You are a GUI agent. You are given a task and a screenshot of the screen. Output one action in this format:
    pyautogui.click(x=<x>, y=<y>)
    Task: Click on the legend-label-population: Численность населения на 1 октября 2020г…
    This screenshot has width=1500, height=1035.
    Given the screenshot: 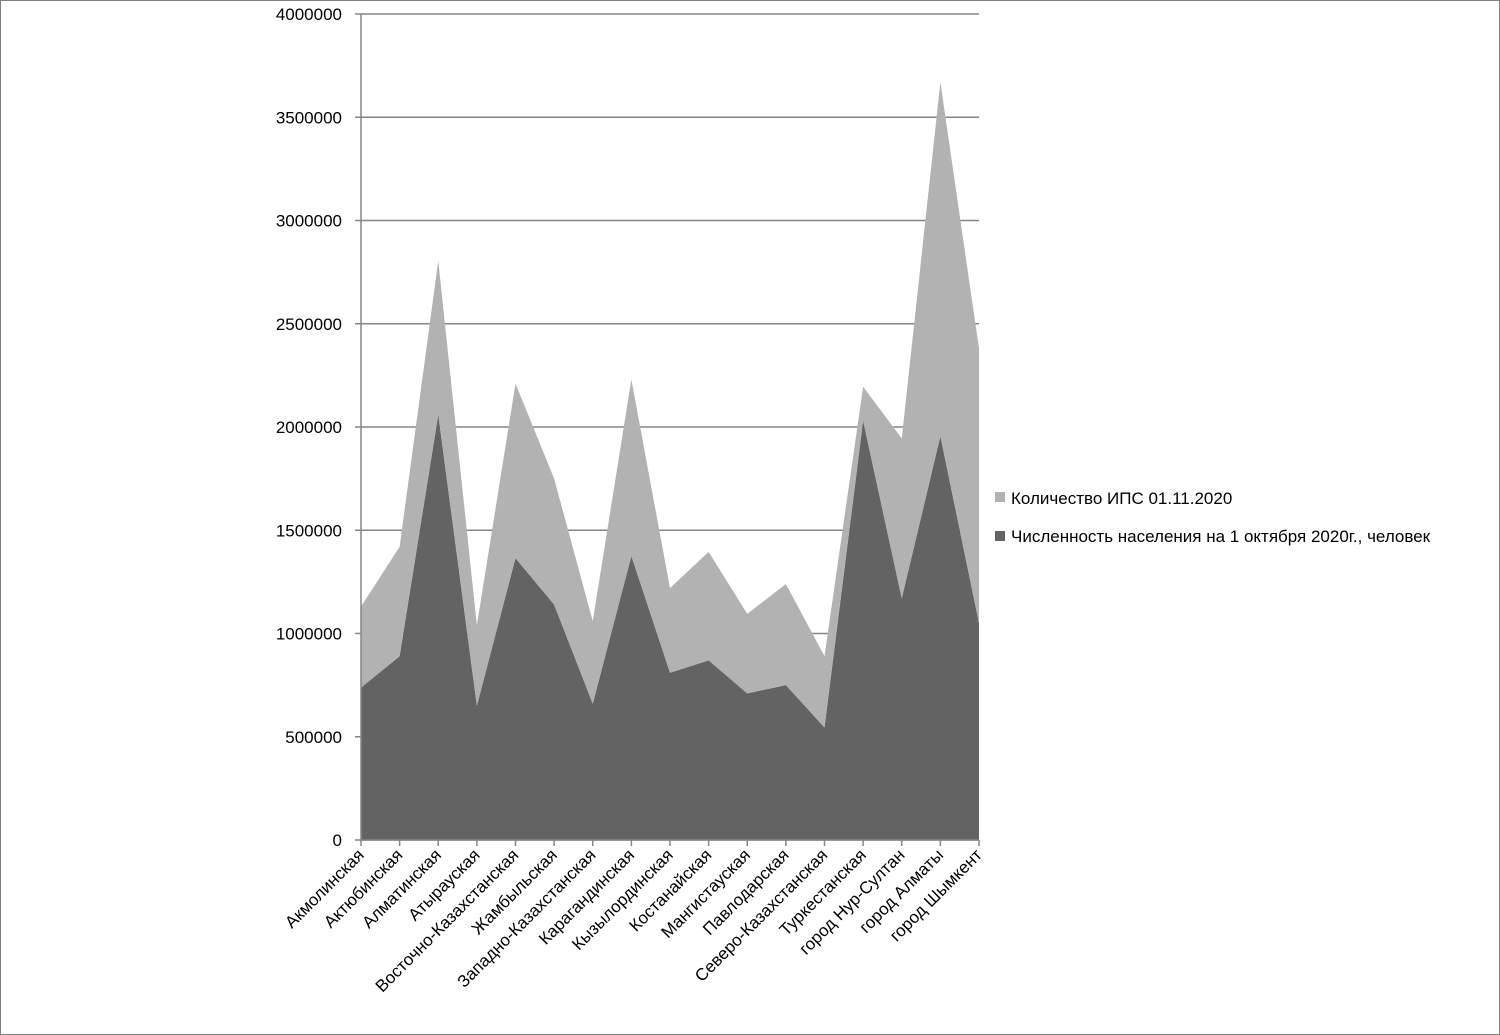 What is the action you would take?
    pyautogui.click(x=1221, y=536)
    